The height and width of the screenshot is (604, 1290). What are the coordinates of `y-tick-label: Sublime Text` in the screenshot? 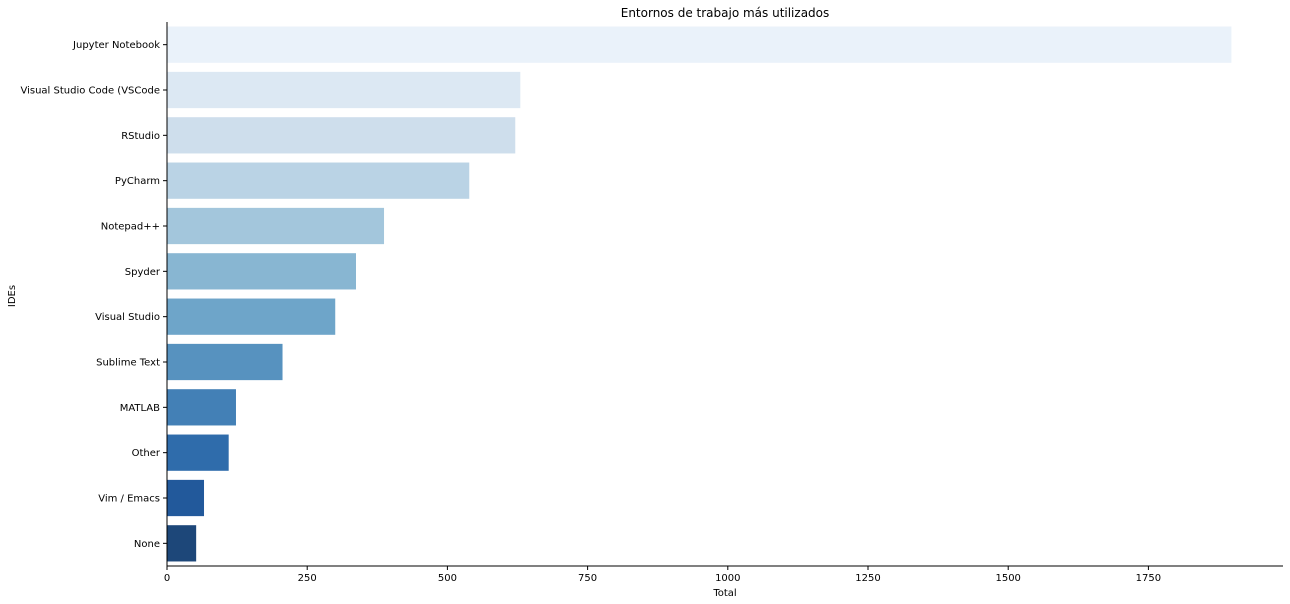 It's located at (128, 363).